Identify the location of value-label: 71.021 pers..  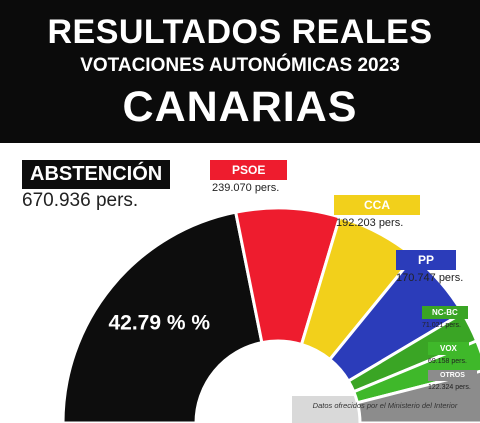
(441, 325).